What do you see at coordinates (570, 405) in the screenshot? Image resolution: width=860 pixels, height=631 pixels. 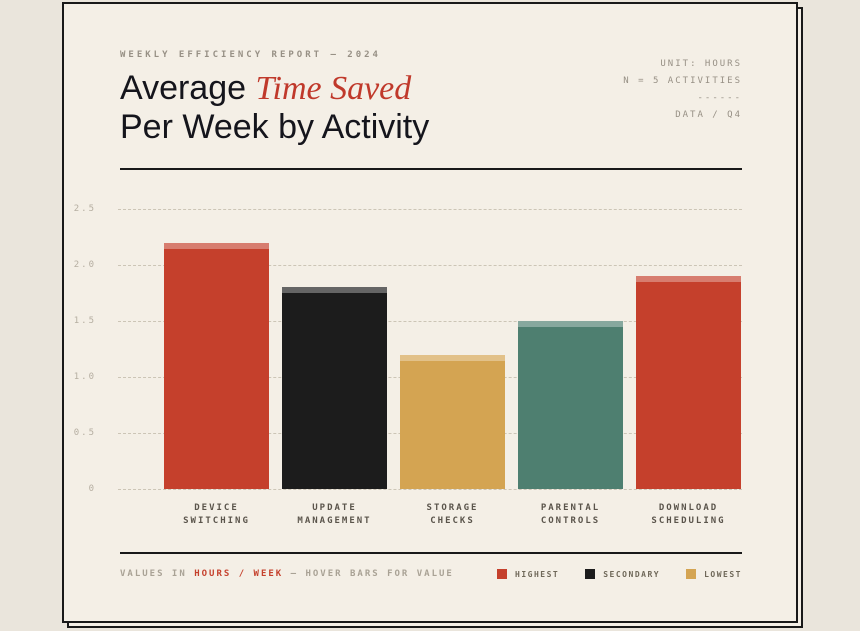 I see `bar-parental-controls` at bounding box center [570, 405].